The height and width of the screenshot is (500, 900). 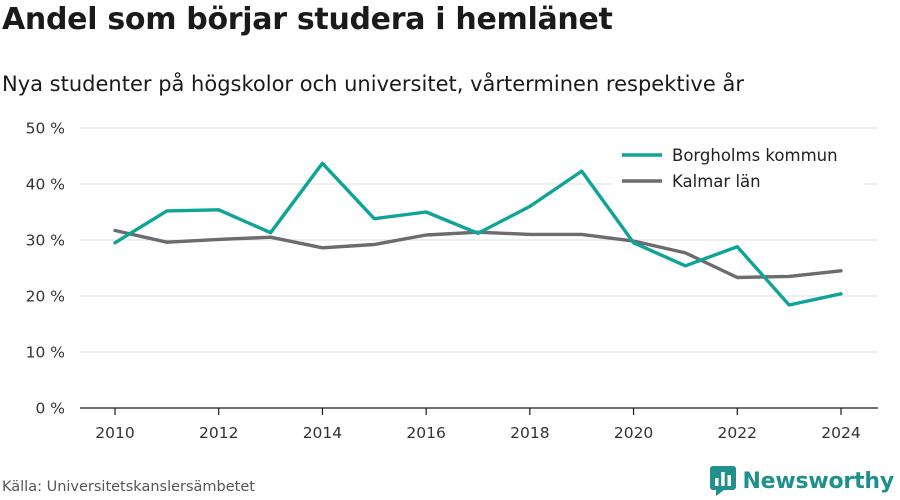 I want to click on x-tick-label: 2014, so click(x=322, y=433).